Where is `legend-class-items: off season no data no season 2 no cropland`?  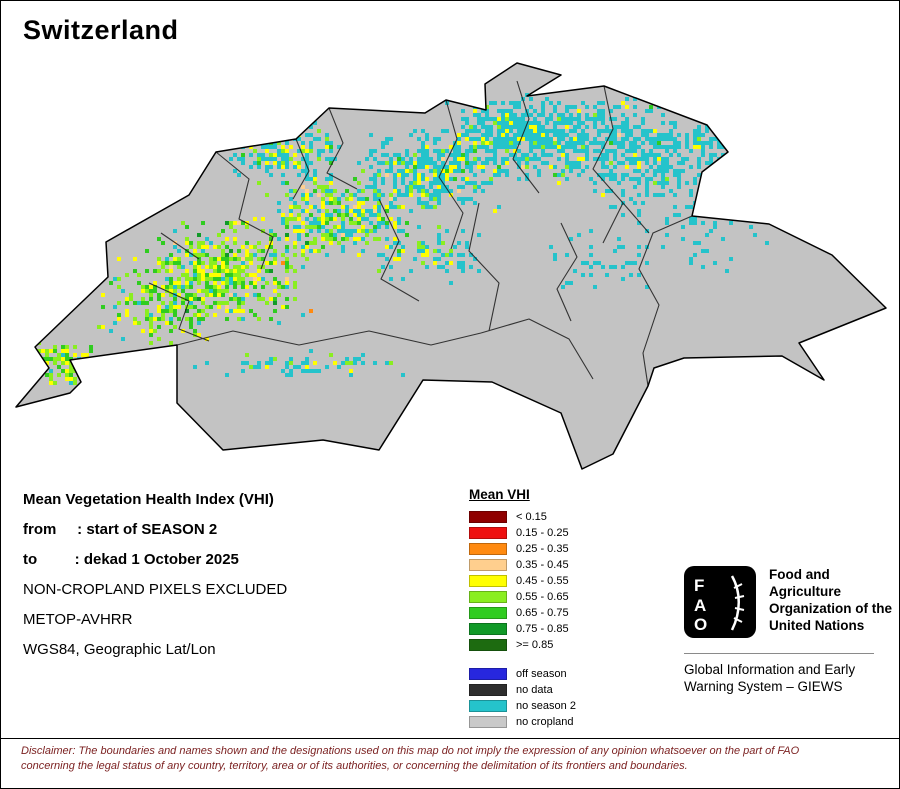 legend-class-items: off season no data no season 2 no cropland is located at coordinates (522, 698).